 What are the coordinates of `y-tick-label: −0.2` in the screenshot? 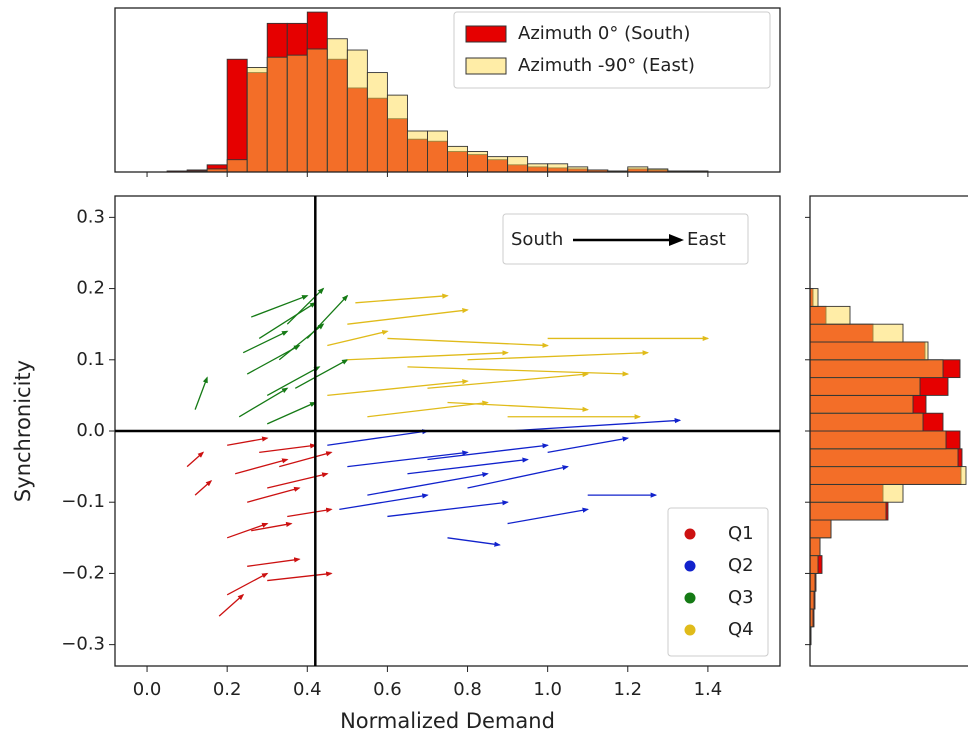 It's located at (83, 572).